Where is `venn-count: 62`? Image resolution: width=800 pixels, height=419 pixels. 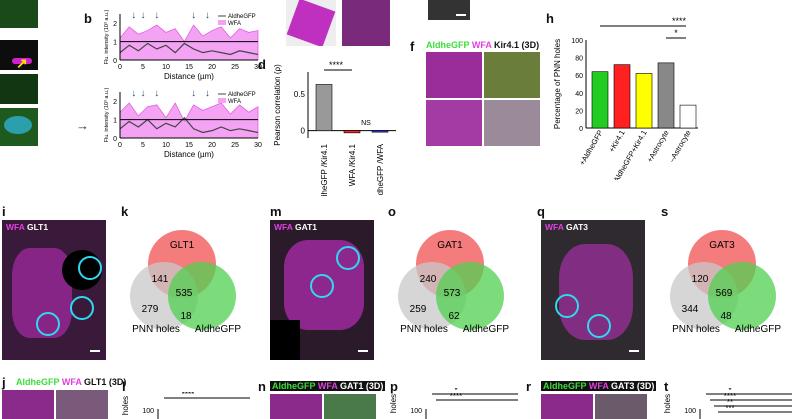 venn-count: 62 is located at coordinates (454, 316).